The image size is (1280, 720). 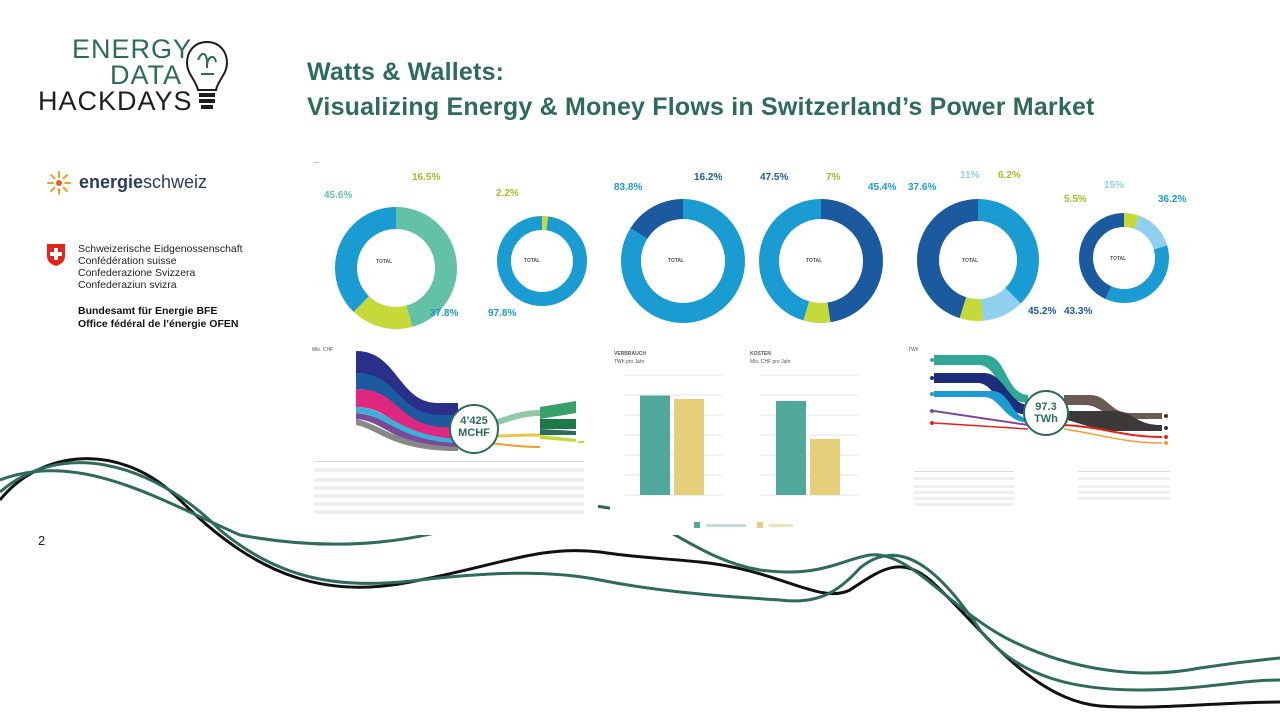 What do you see at coordinates (964, 493) in the screenshot?
I see `energy-production-legend` at bounding box center [964, 493].